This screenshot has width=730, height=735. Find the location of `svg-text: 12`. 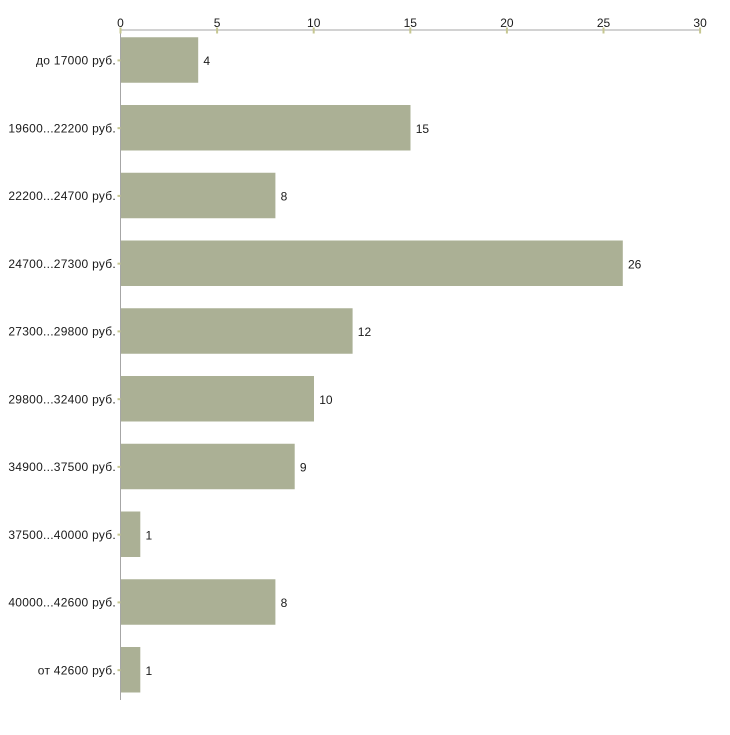

svg-text: 12 is located at coordinates (365, 332).